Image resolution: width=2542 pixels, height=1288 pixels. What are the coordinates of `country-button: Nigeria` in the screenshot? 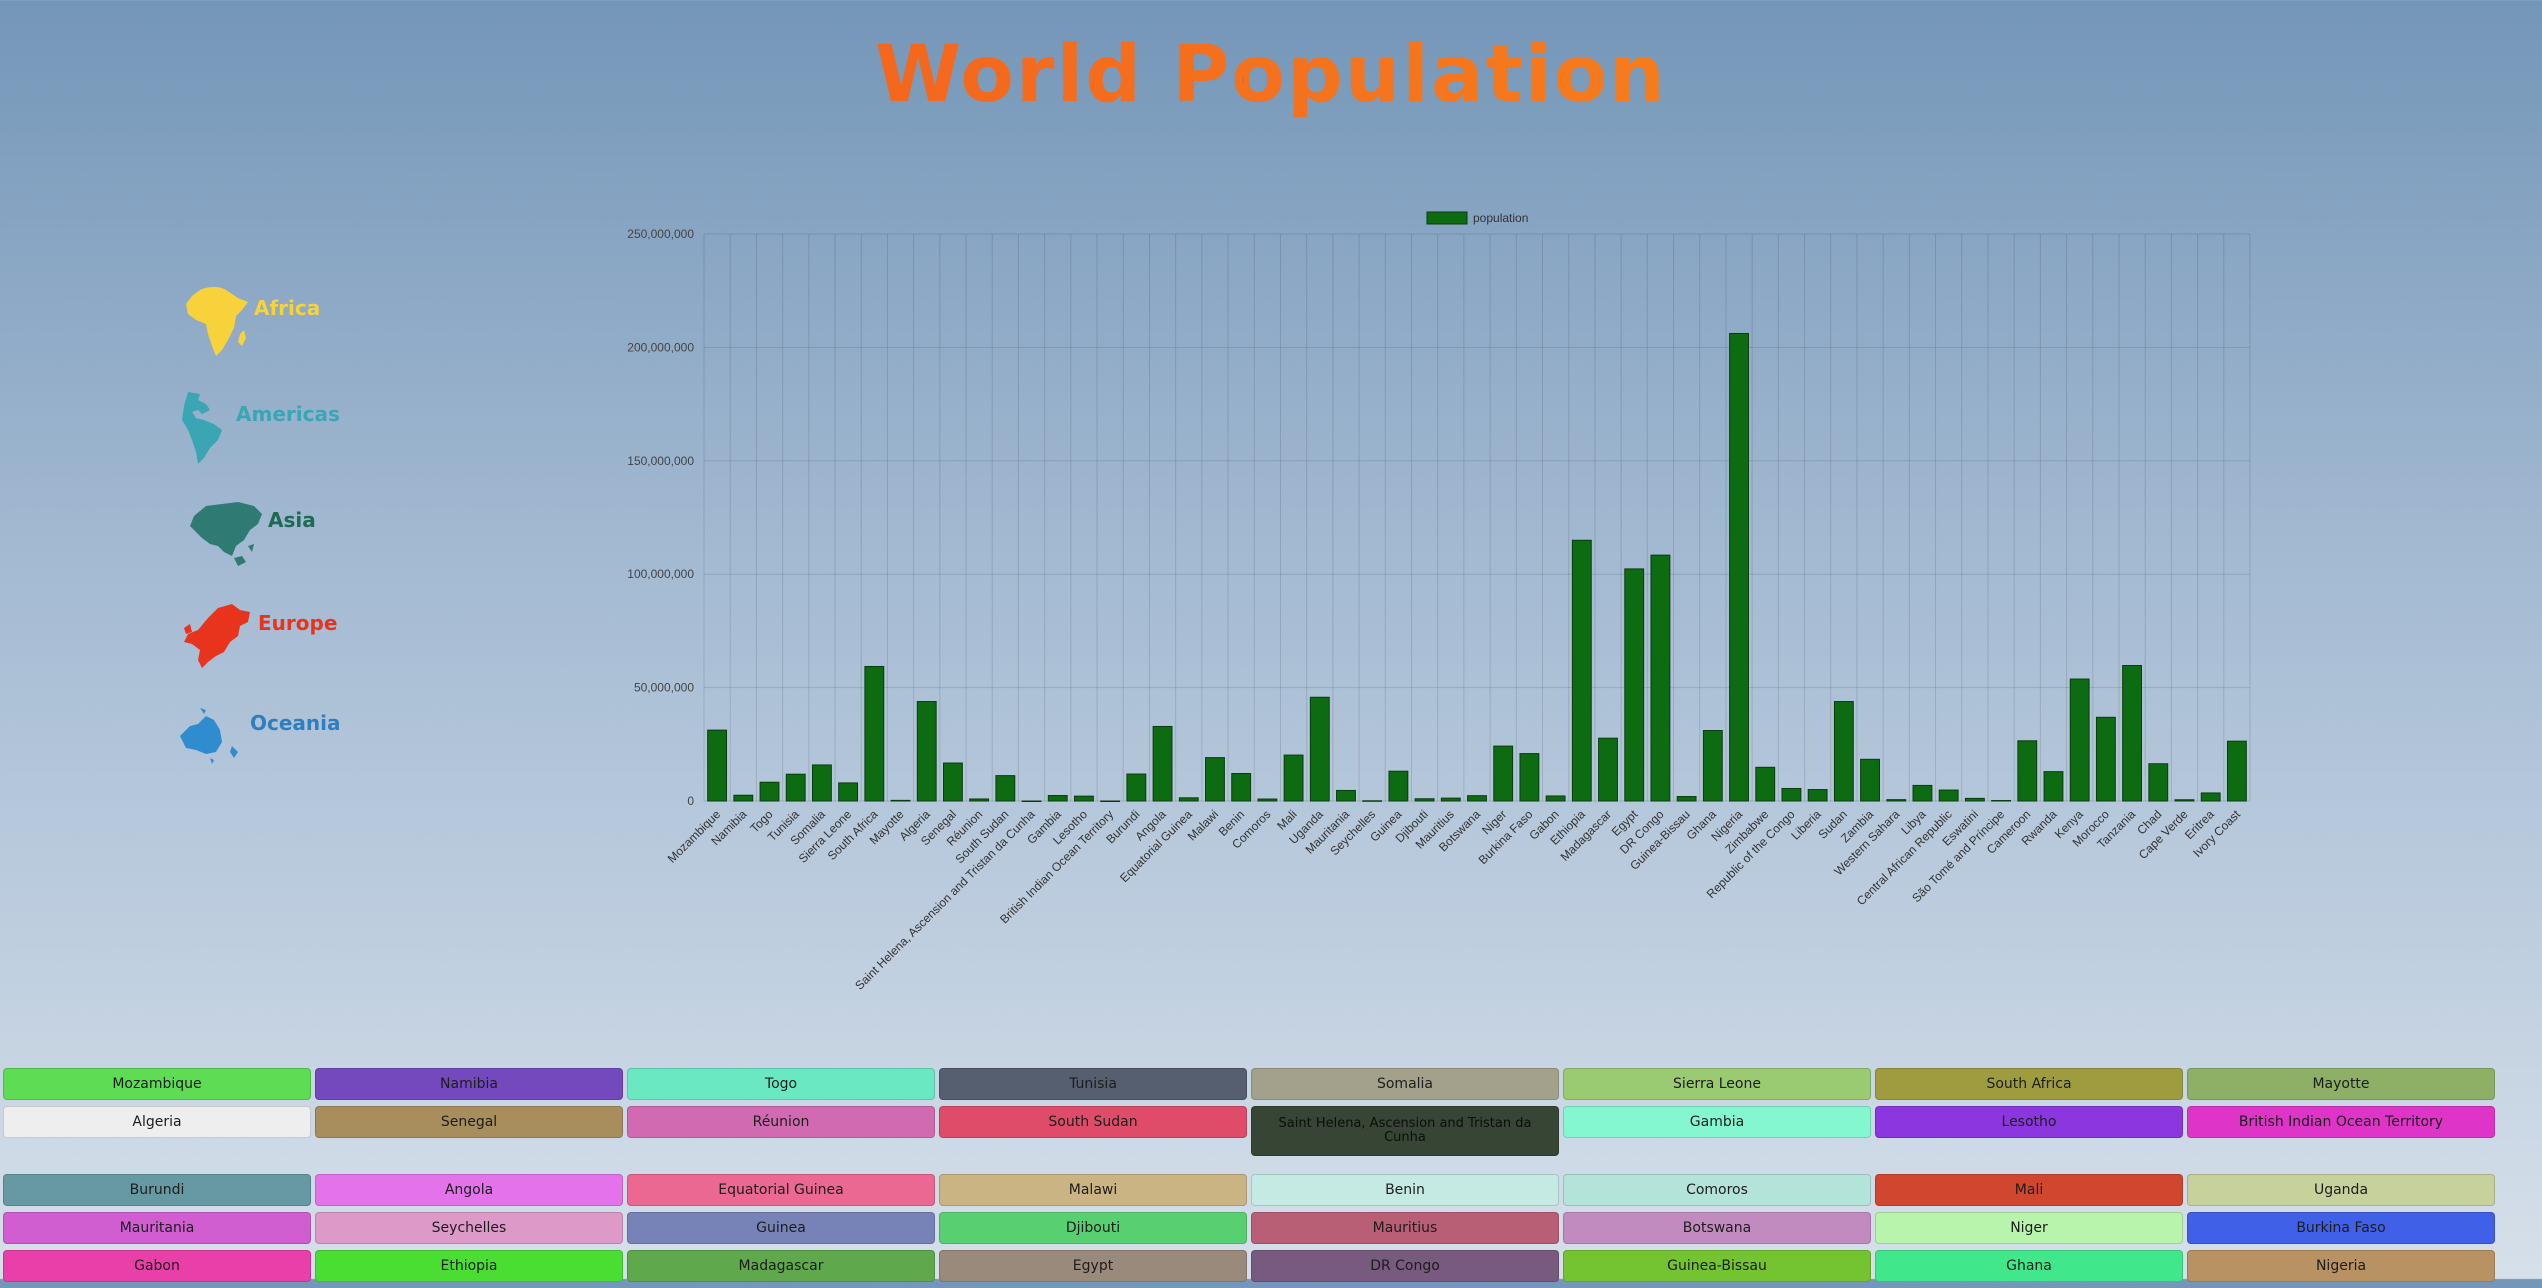 It's located at (2341, 1266).